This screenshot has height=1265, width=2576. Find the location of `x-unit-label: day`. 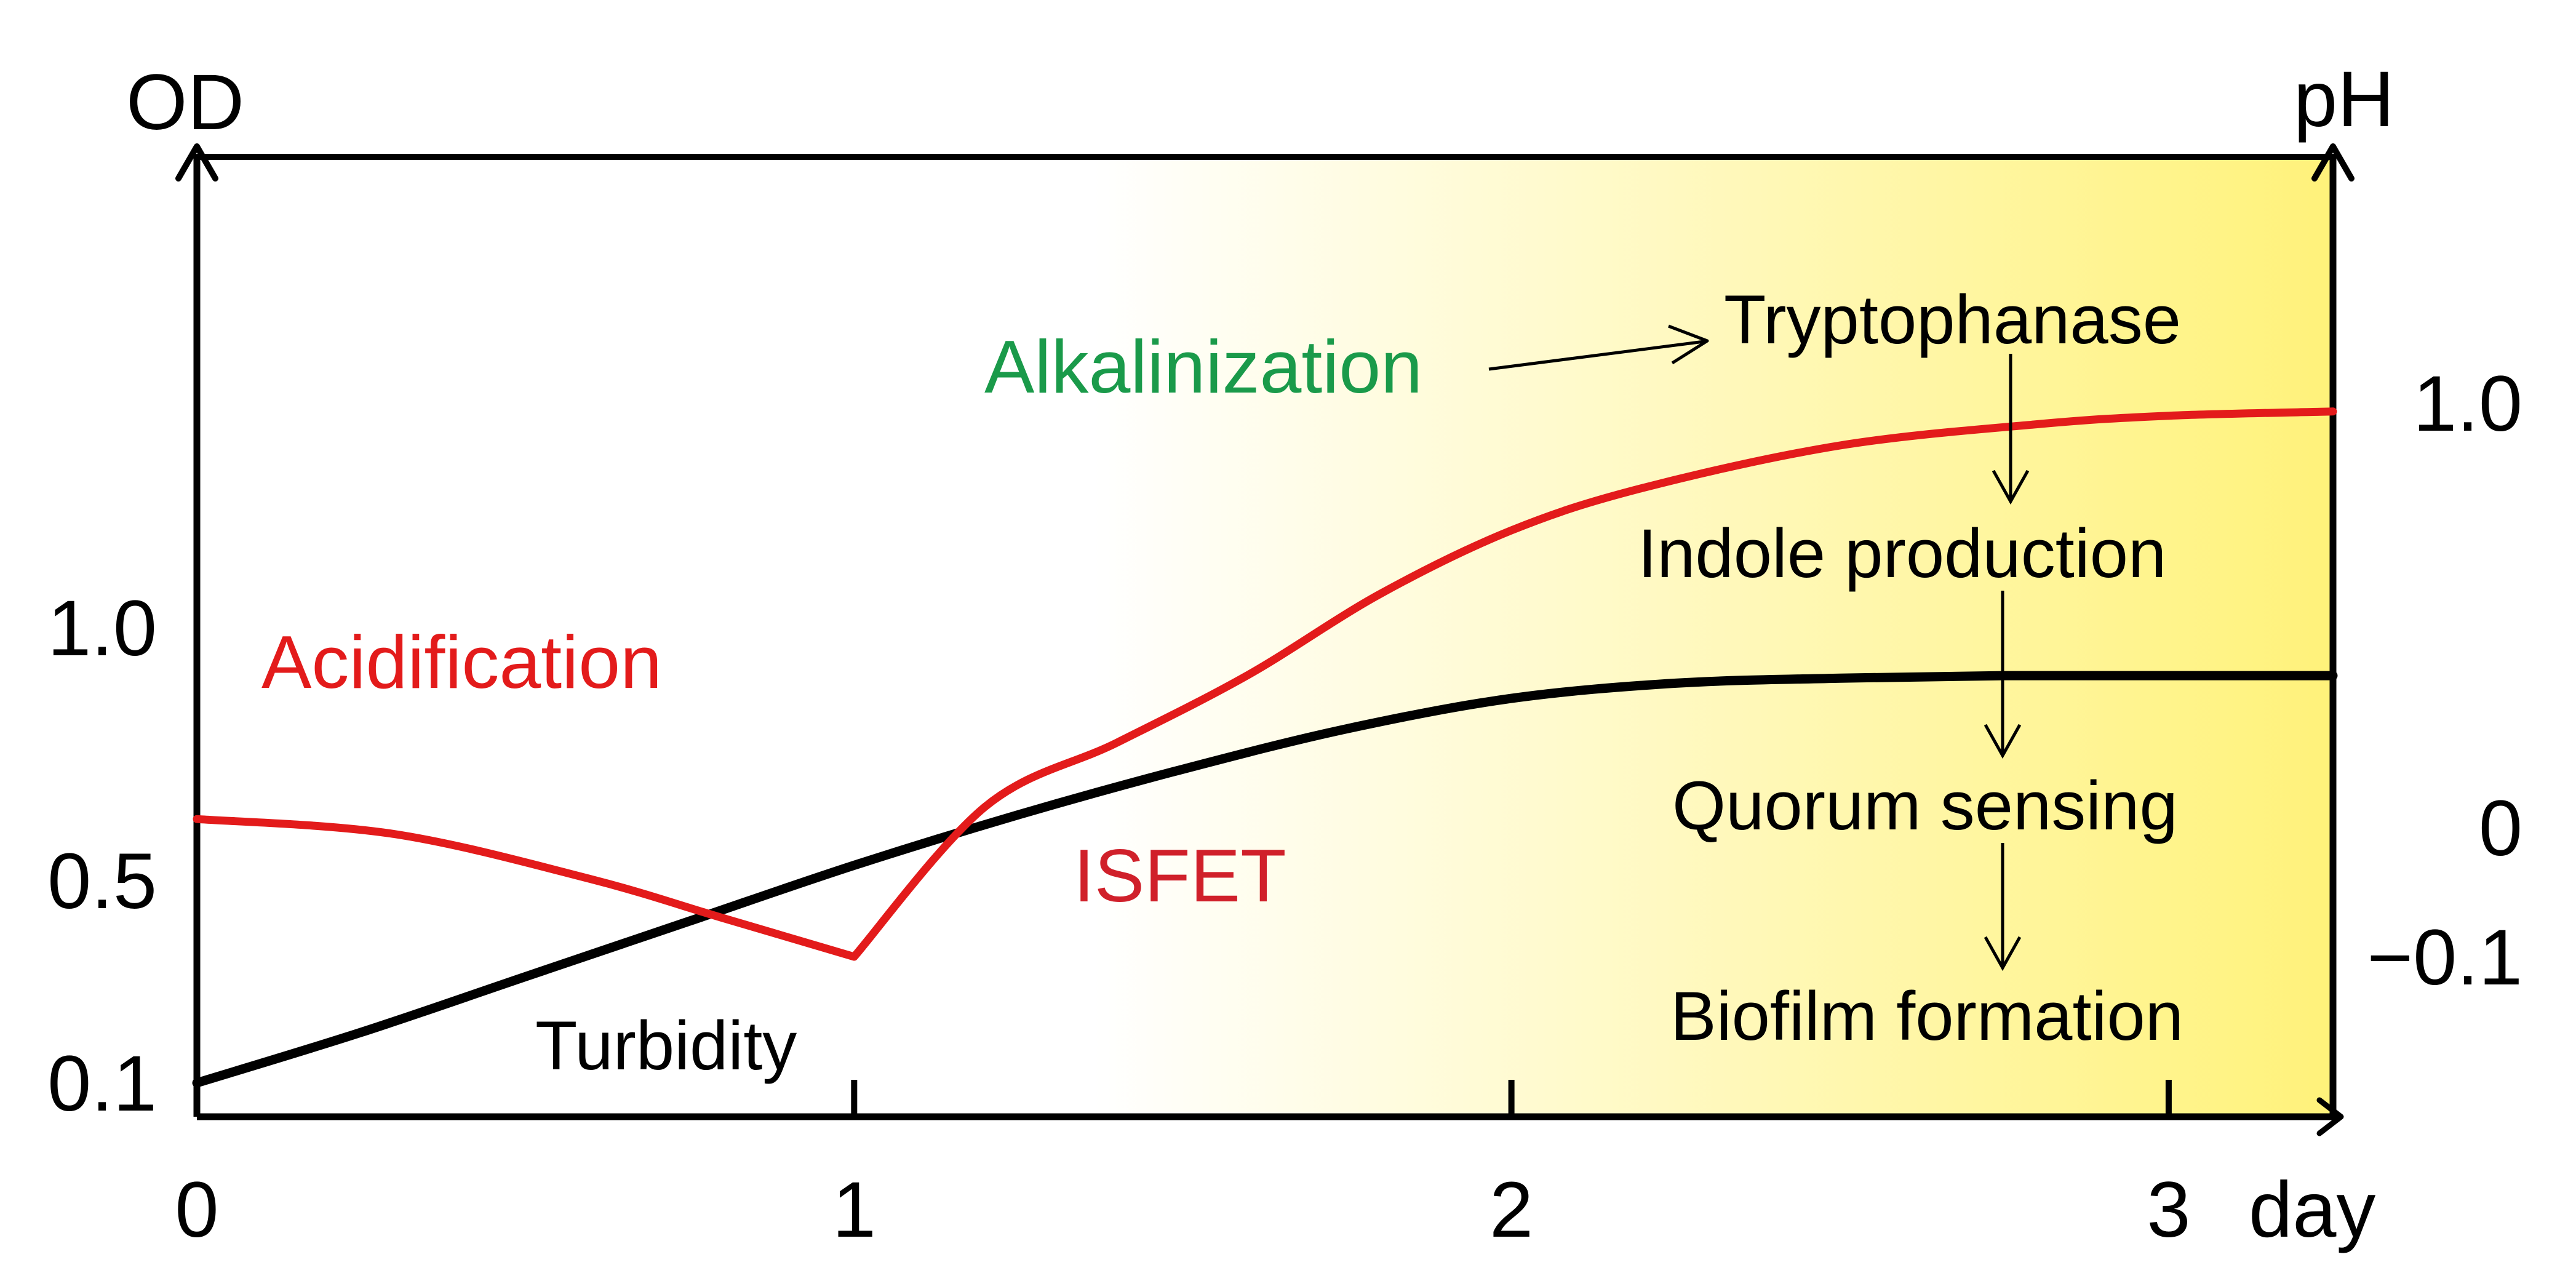

x-unit-label: day is located at coordinates (2312, 1210).